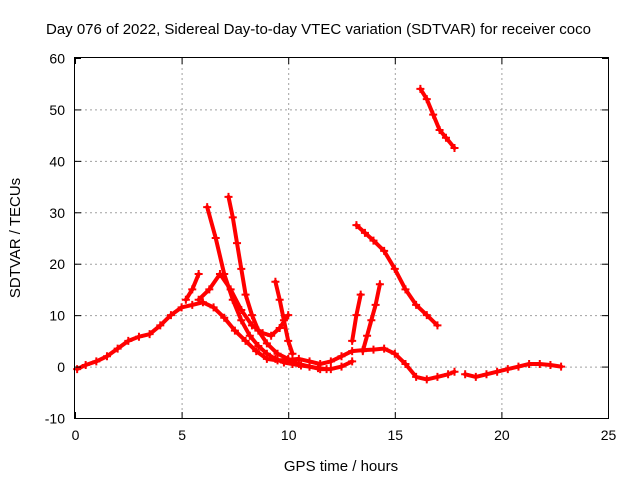  I want to click on series-line-s5, so click(290, 283).